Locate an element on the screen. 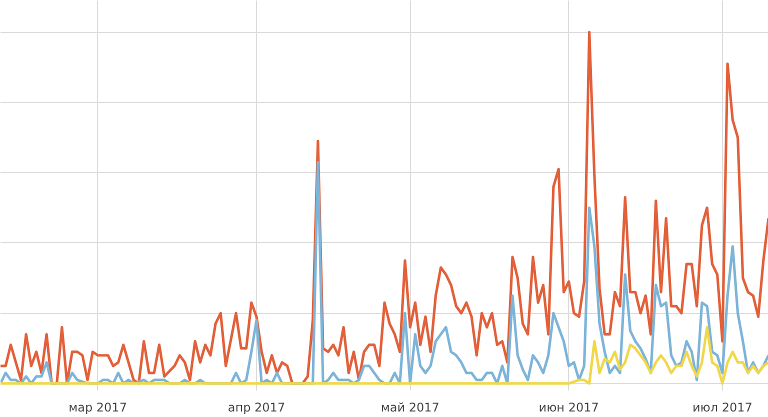 This screenshot has height=417, width=768. x-tick-label: июн 2017 is located at coordinates (568, 407).